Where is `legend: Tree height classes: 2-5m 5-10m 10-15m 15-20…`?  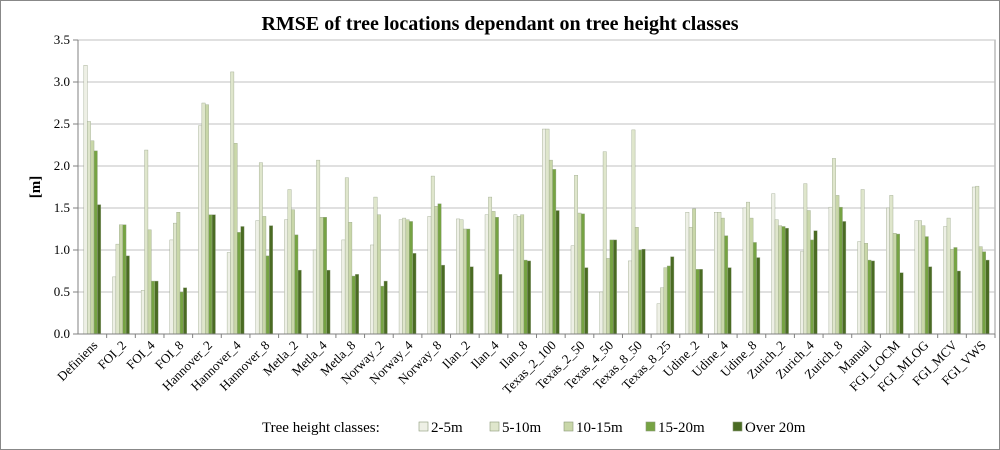 legend: Tree height classes: 2-5m 5-10m 10-15m 15-20… is located at coordinates (534, 428).